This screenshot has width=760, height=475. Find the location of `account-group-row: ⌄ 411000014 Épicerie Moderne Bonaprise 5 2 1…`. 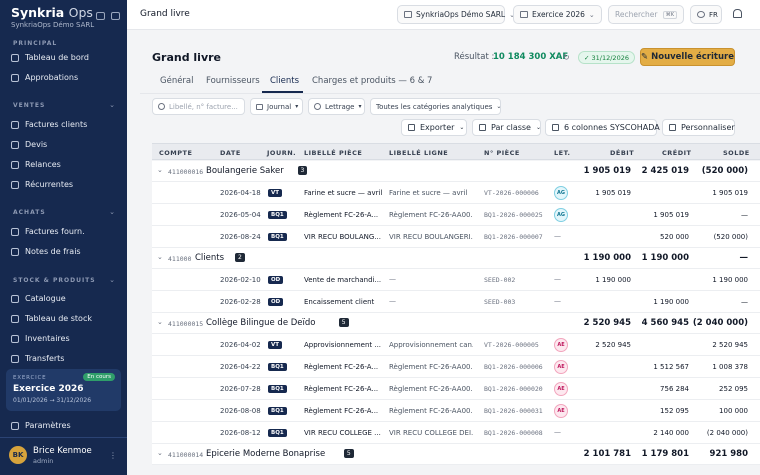

account-group-row: ⌄ 411000014 Épicerie Moderne Bonaprise 5 2 1… is located at coordinates (456, 454).